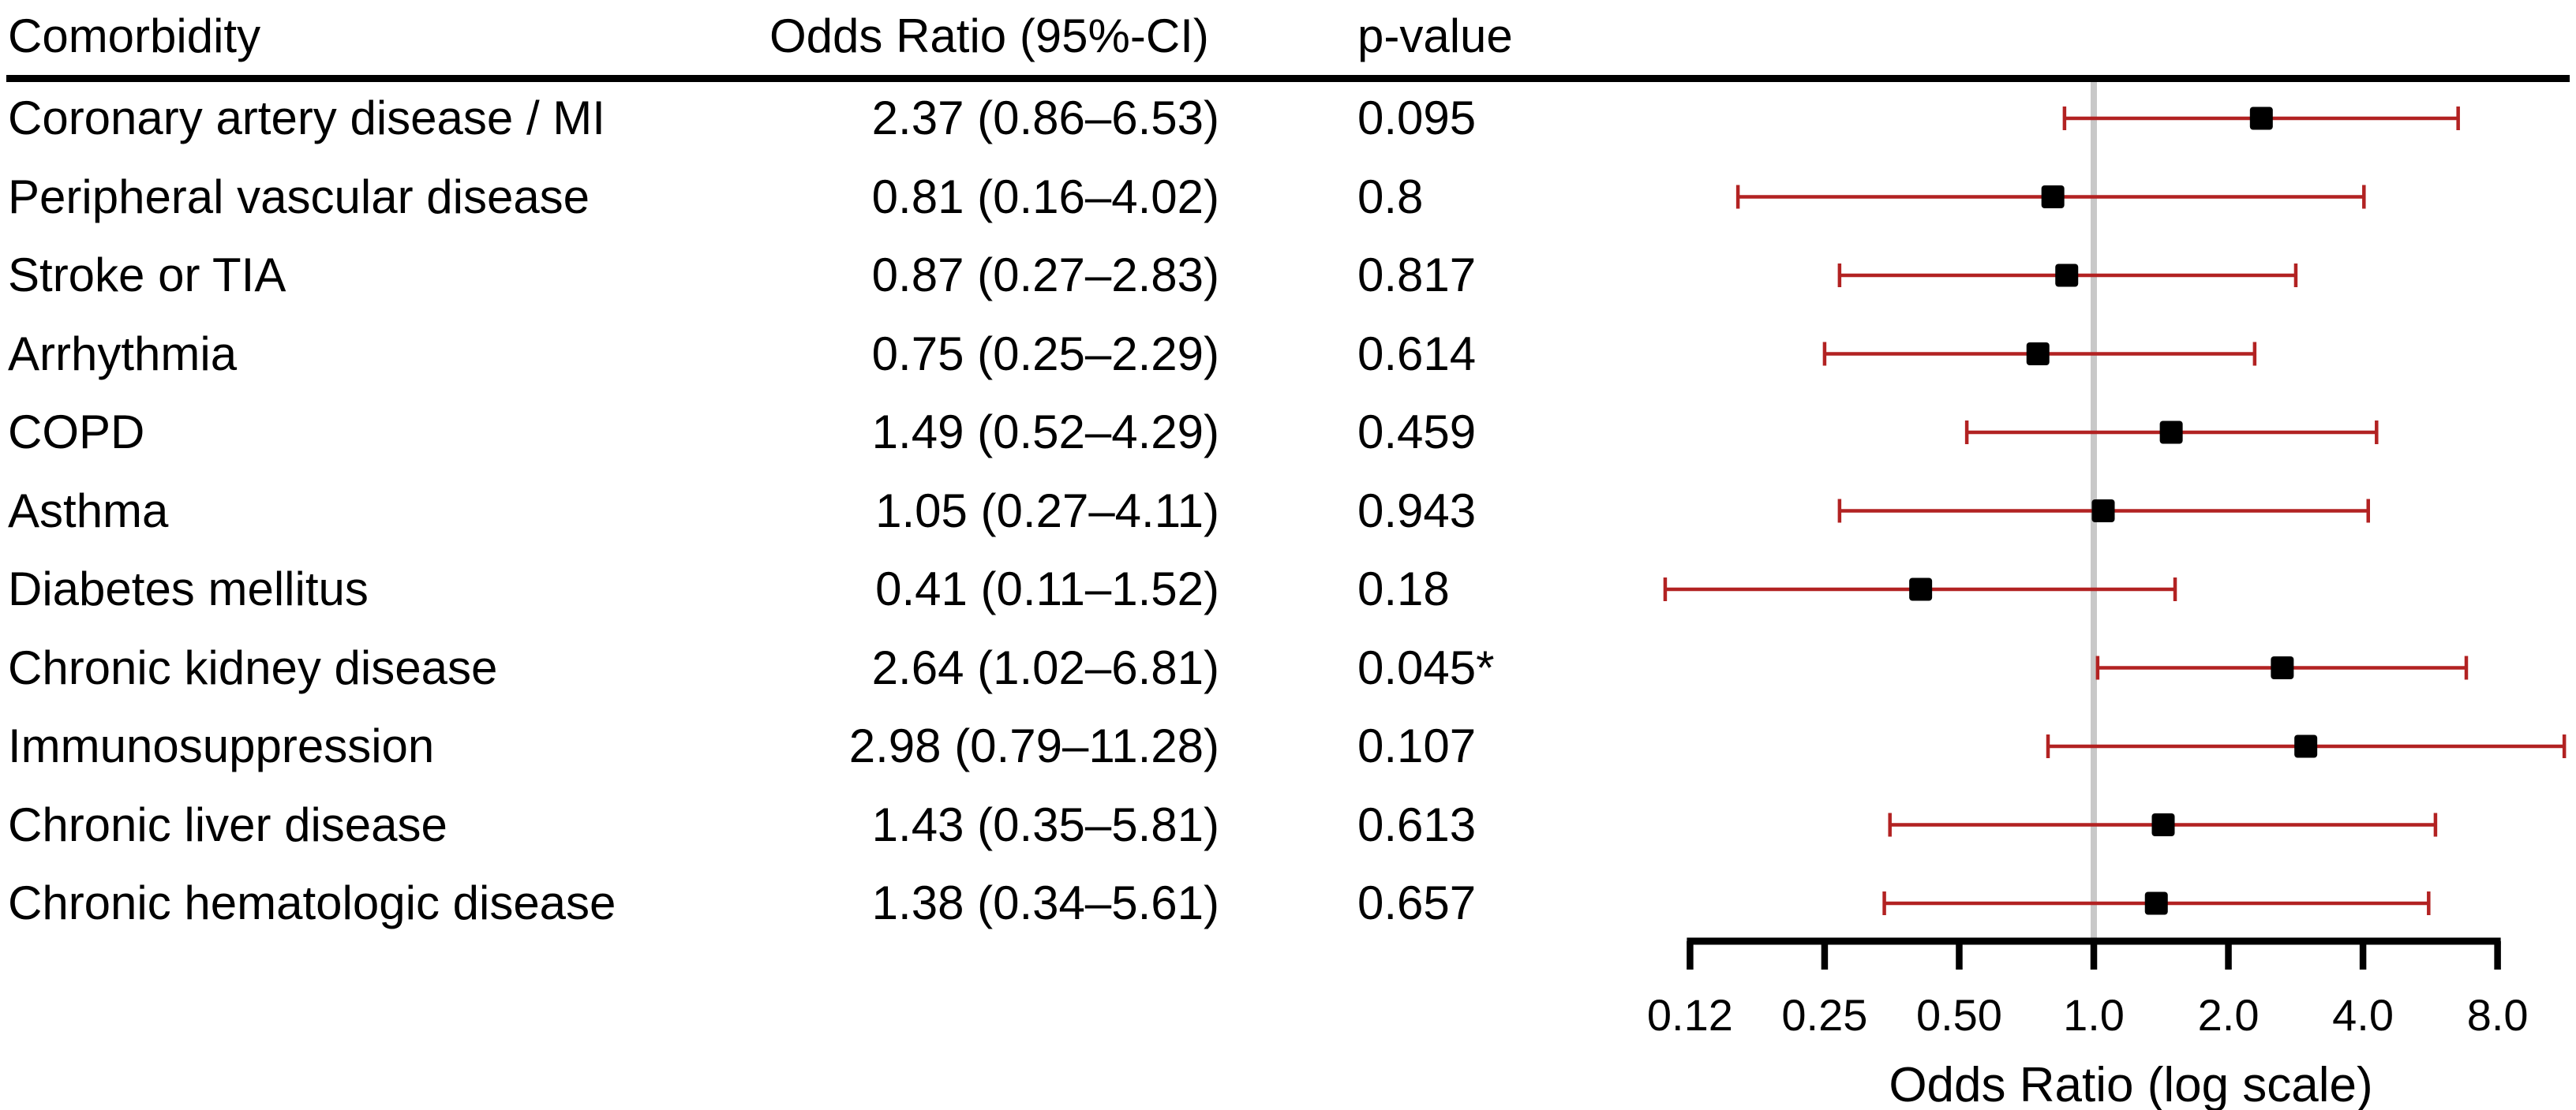 The height and width of the screenshot is (1110, 2576). What do you see at coordinates (1047, 588) in the screenshot?
I see `row-or-ci-value: 0.41 (0.11–1.52)` at bounding box center [1047, 588].